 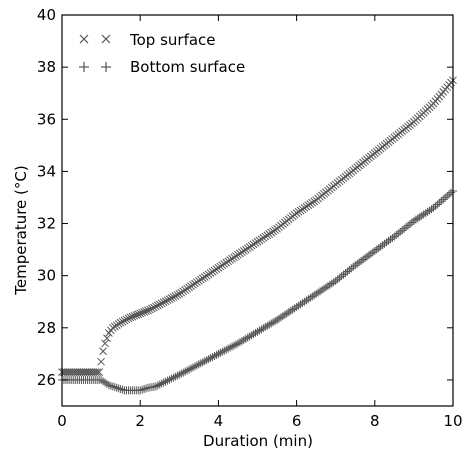 I want to click on y-tick-label: 40, so click(x=46, y=15).